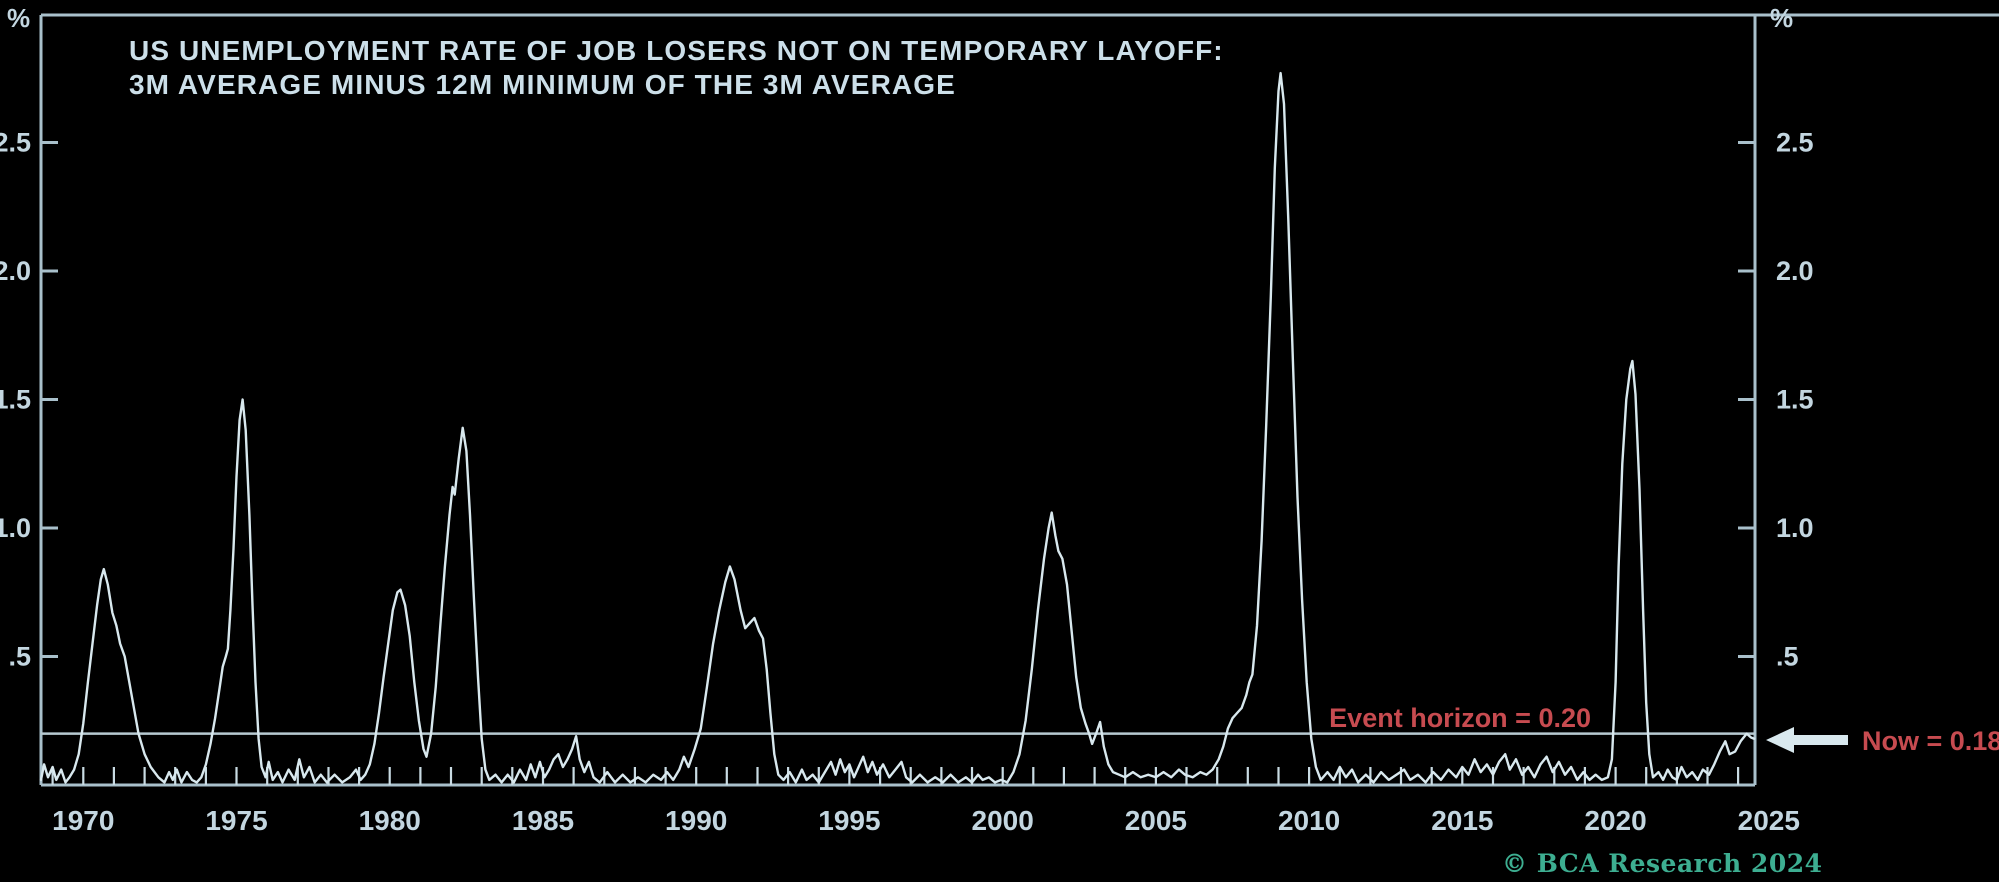 This screenshot has height=882, width=1999. What do you see at coordinates (1807, 740) in the screenshot?
I see `now-arrow-icon` at bounding box center [1807, 740].